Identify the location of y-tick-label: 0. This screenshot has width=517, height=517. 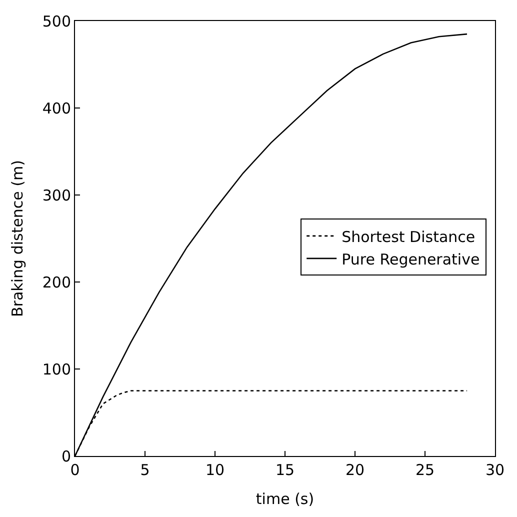
(66, 456).